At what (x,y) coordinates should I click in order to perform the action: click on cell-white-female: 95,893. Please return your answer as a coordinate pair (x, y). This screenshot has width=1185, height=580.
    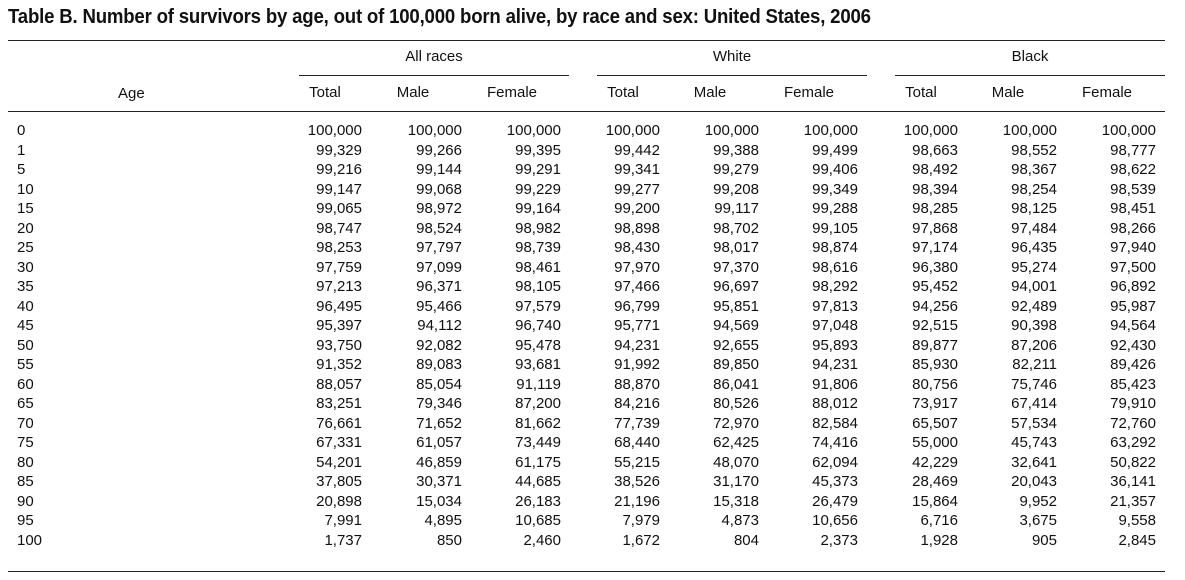
    Looking at the image, I should click on (835, 345).